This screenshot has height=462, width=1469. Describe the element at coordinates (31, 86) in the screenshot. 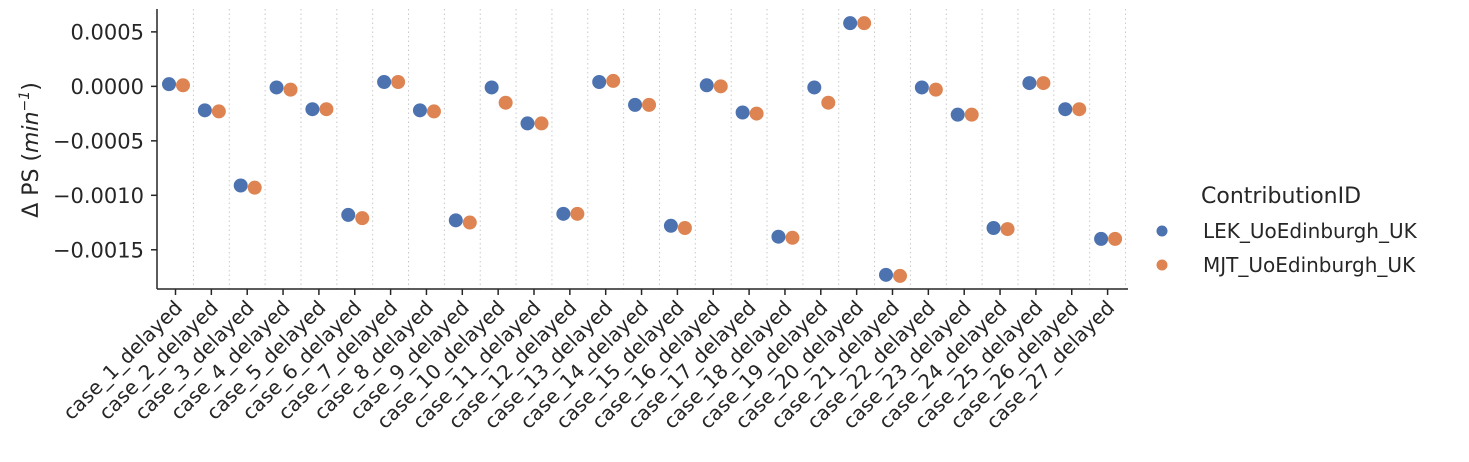

I see `y-axis-label-suffix: )` at that location.